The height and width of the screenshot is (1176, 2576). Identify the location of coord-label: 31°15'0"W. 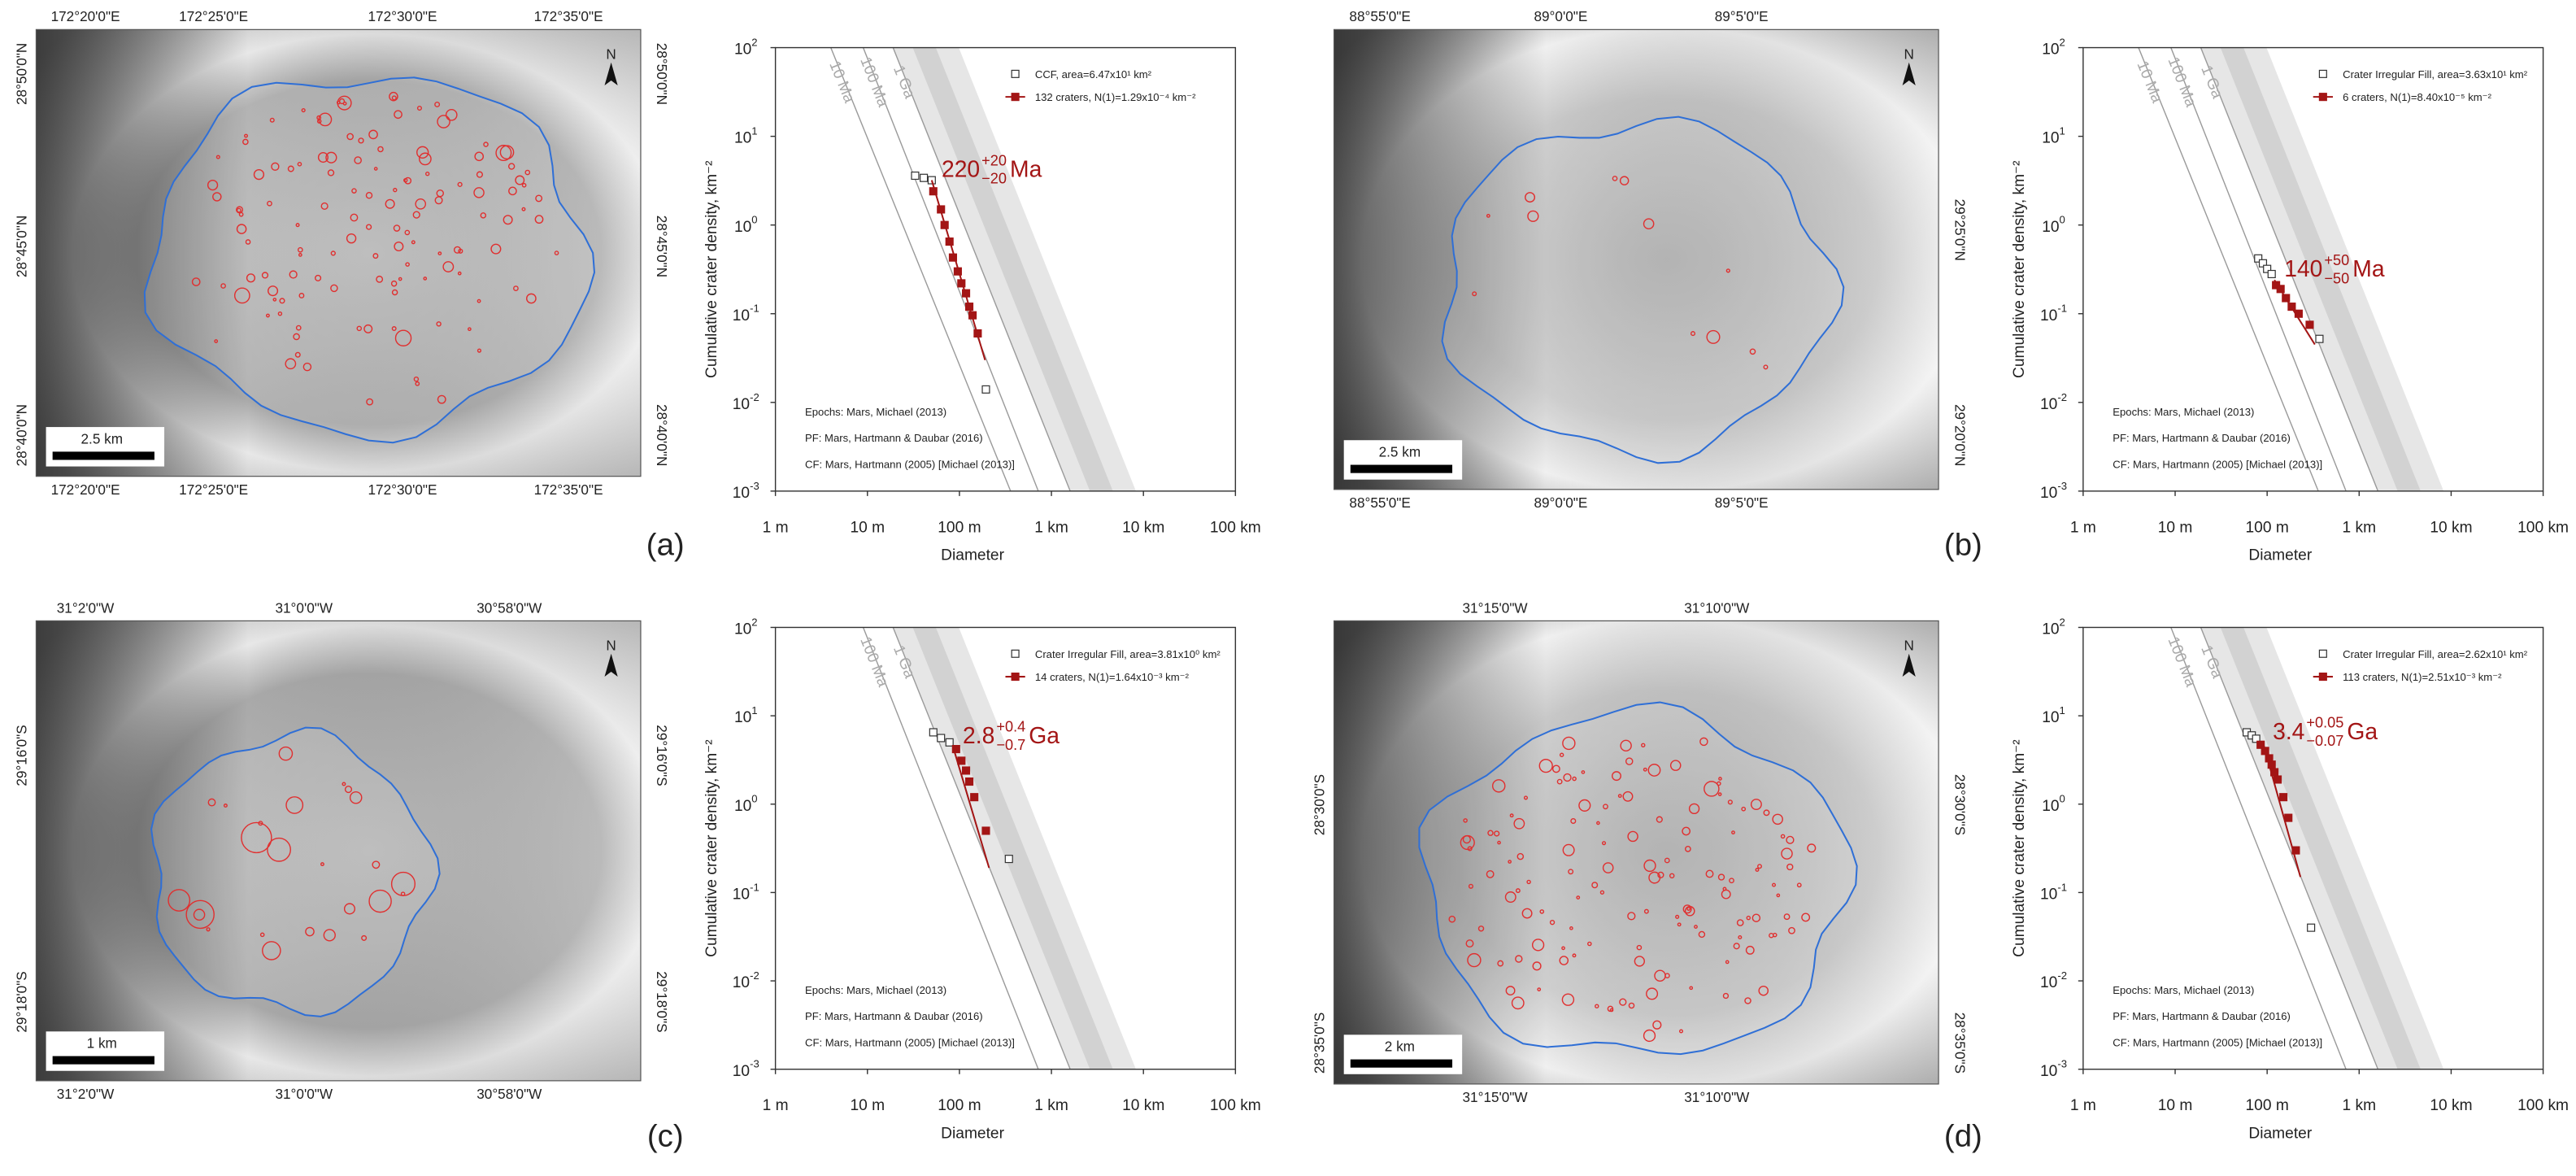
(1495, 1097).